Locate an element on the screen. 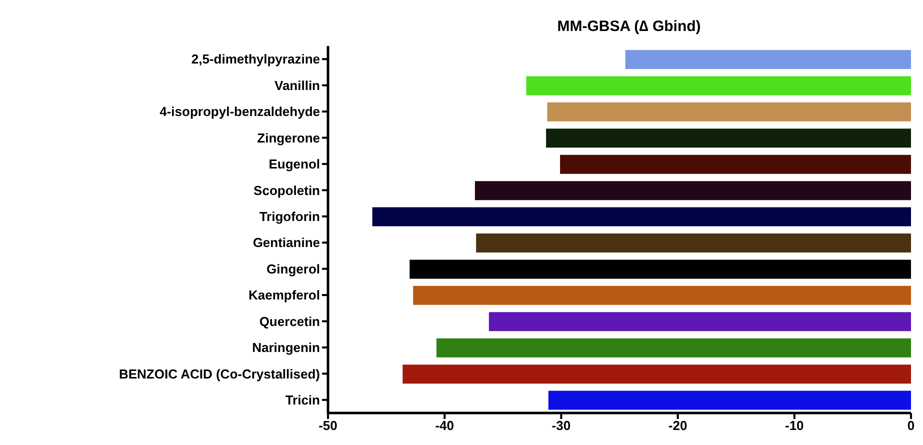 The width and height of the screenshot is (923, 445). x-tick-label: -10 is located at coordinates (794, 426).